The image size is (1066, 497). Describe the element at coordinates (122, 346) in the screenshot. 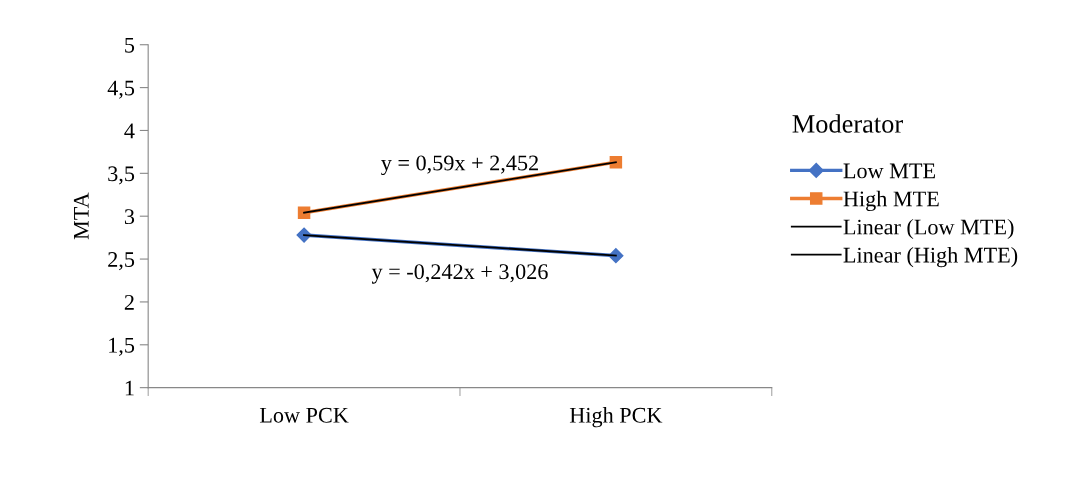

I see `y-tick-label: 1,5` at that location.